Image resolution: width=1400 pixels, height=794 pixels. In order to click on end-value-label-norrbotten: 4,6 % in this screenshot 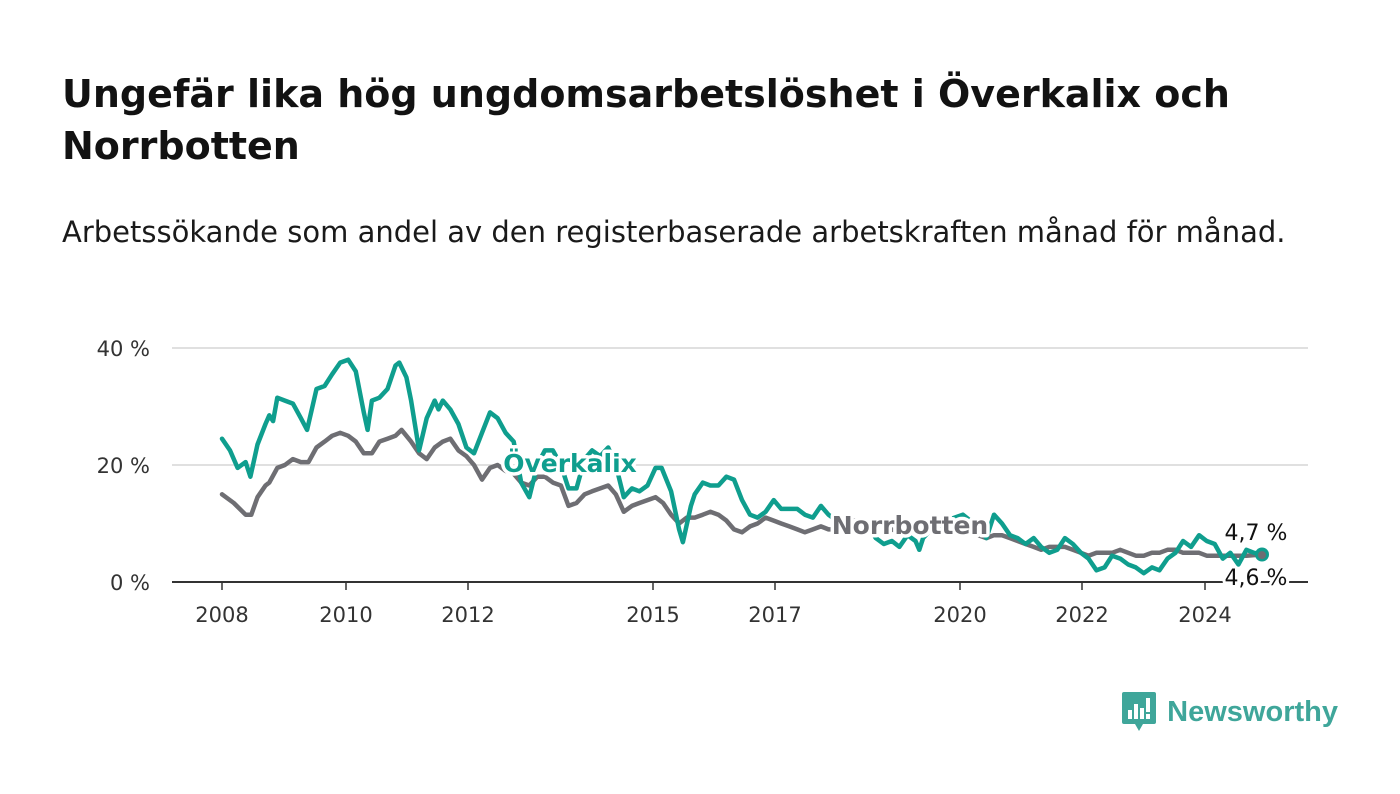, I will do `click(1256, 578)`.